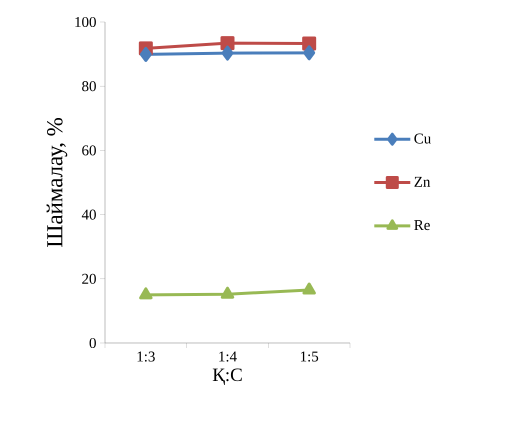  I want to click on y-axis-title: Шаймалау, %, so click(57, 183).